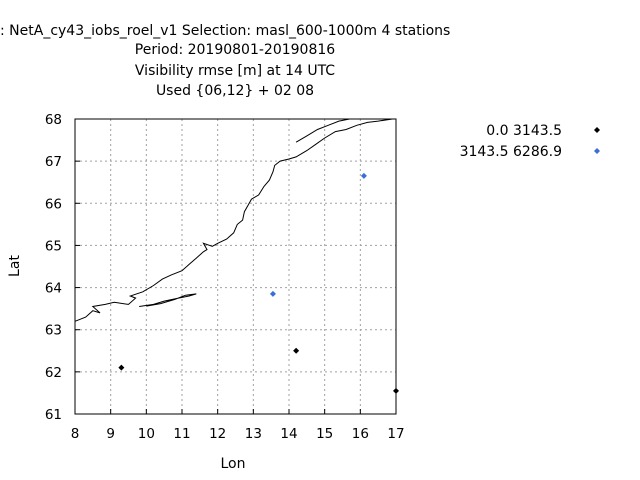 This screenshot has width=640, height=480. Describe the element at coordinates (238, 425) in the screenshot. I see `x-axis: 8 9 10 11 12 13 14 15 16 17` at that location.